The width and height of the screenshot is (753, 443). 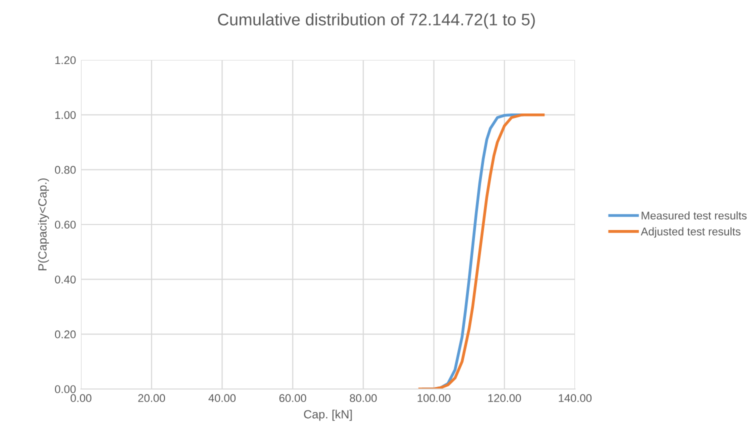 What do you see at coordinates (575, 398) in the screenshot?
I see `x-tick-label: 140.00` at bounding box center [575, 398].